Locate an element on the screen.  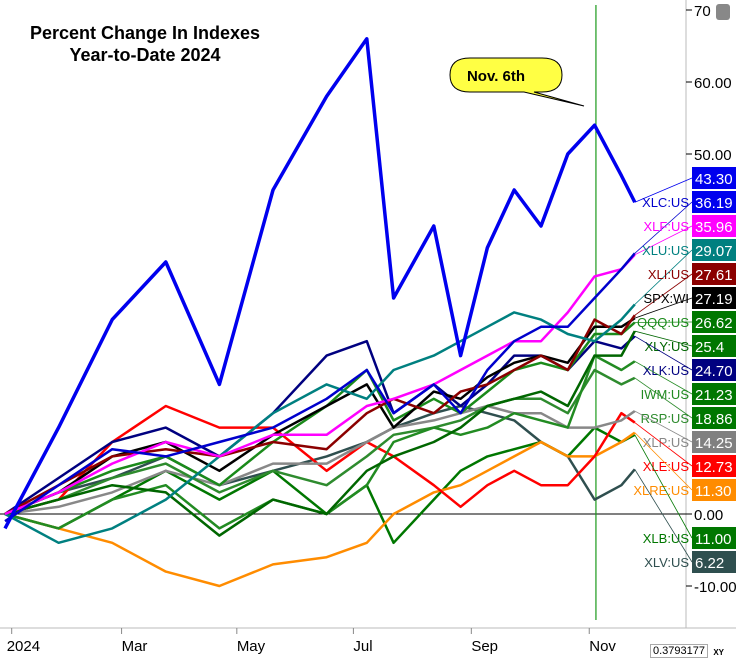
title-line-2: Year-to-Date 2024 is located at coordinates (145, 55).